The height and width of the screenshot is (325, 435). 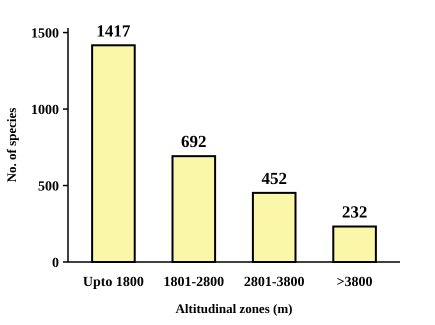 I want to click on data-label: 1417, so click(x=113, y=30).